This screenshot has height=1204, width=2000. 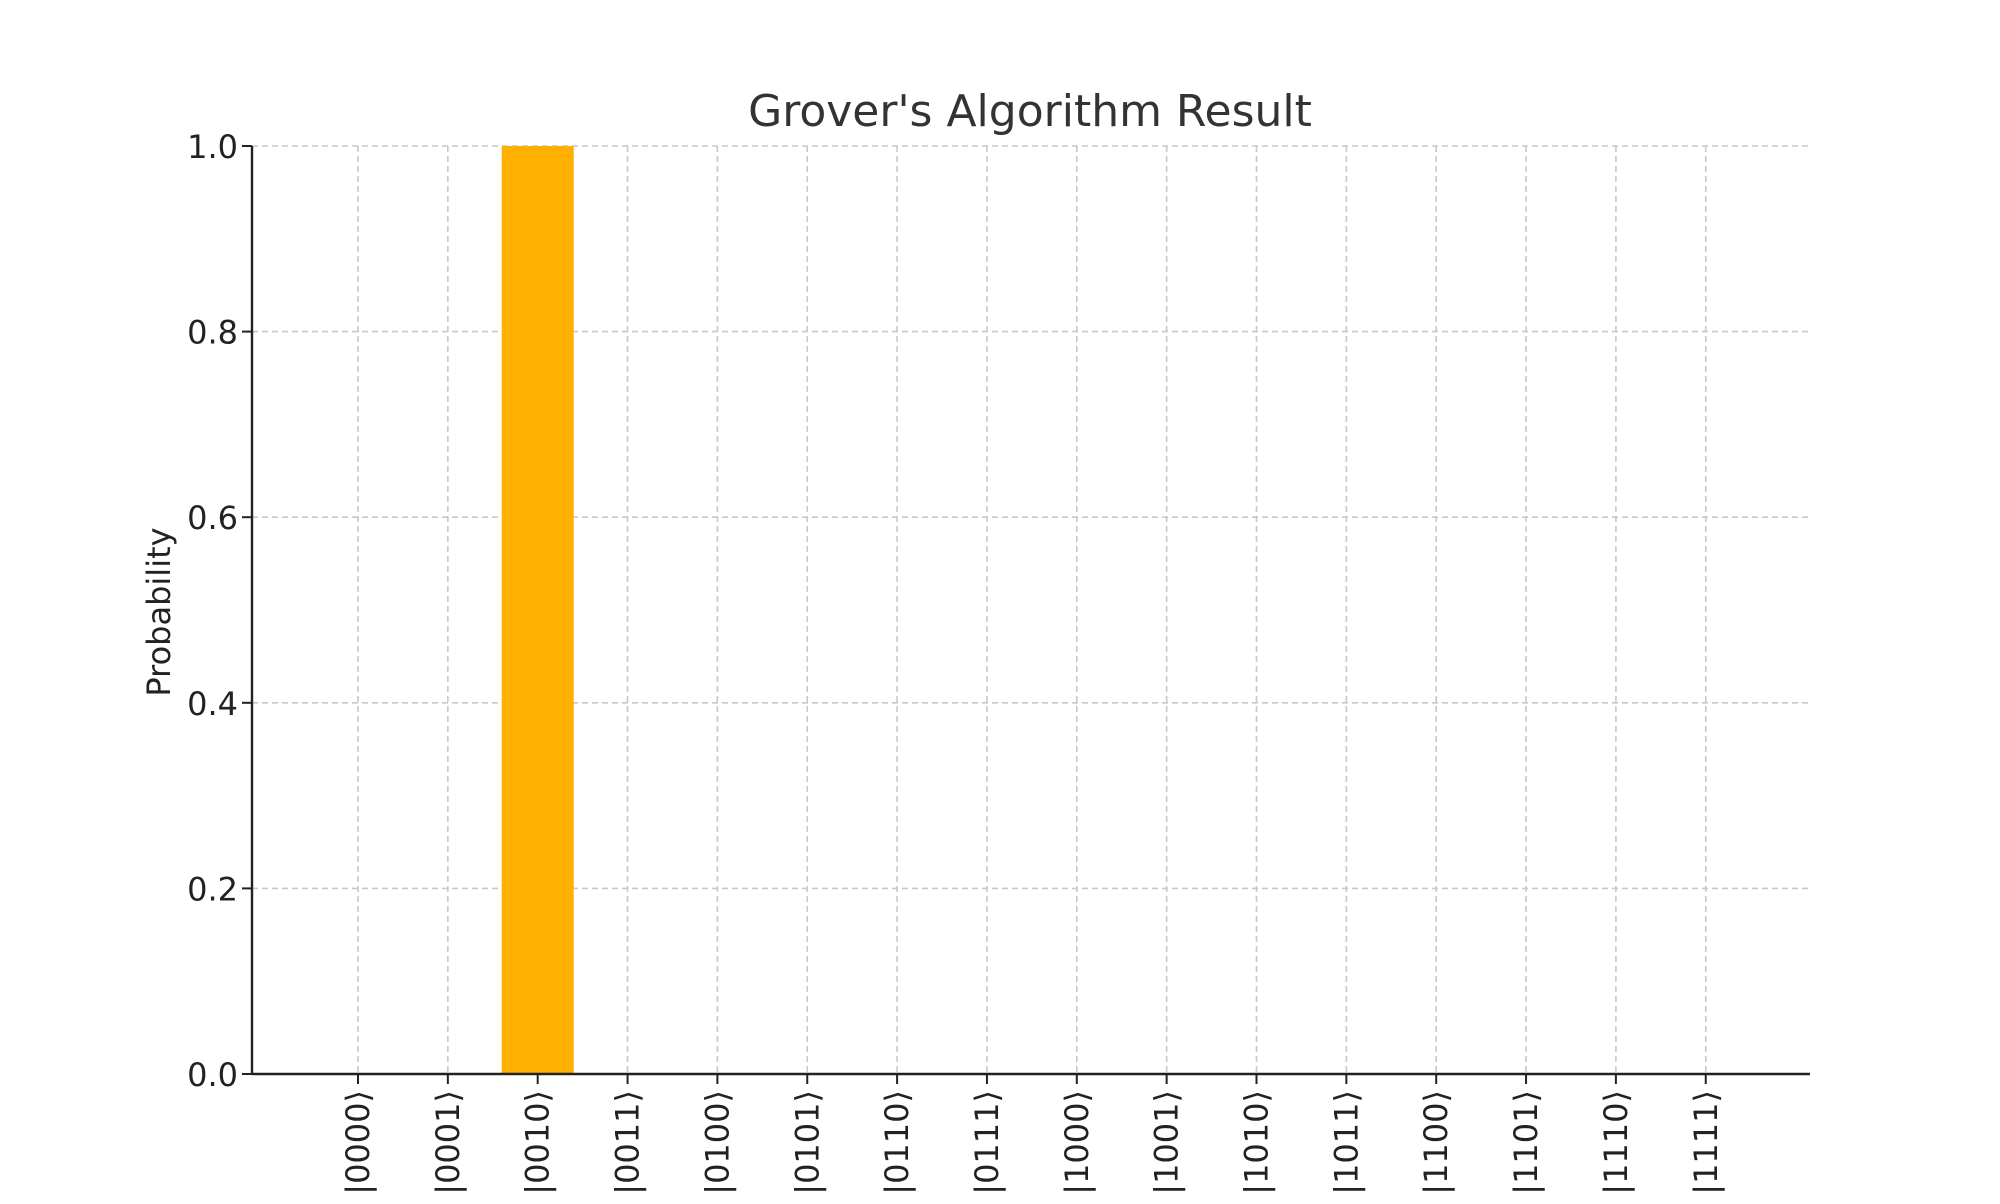 What do you see at coordinates (1436, 1142) in the screenshot?
I see `x-tick-label: |1100⟩` at bounding box center [1436, 1142].